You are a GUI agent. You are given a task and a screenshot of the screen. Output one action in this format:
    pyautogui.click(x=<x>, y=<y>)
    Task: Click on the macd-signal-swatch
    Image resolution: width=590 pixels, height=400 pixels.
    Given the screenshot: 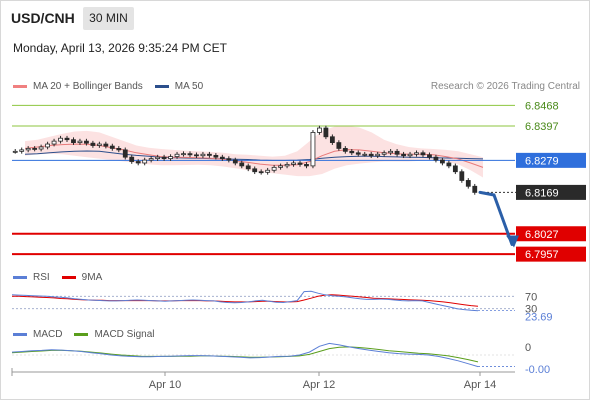 What is the action you would take?
    pyautogui.click(x=81, y=334)
    